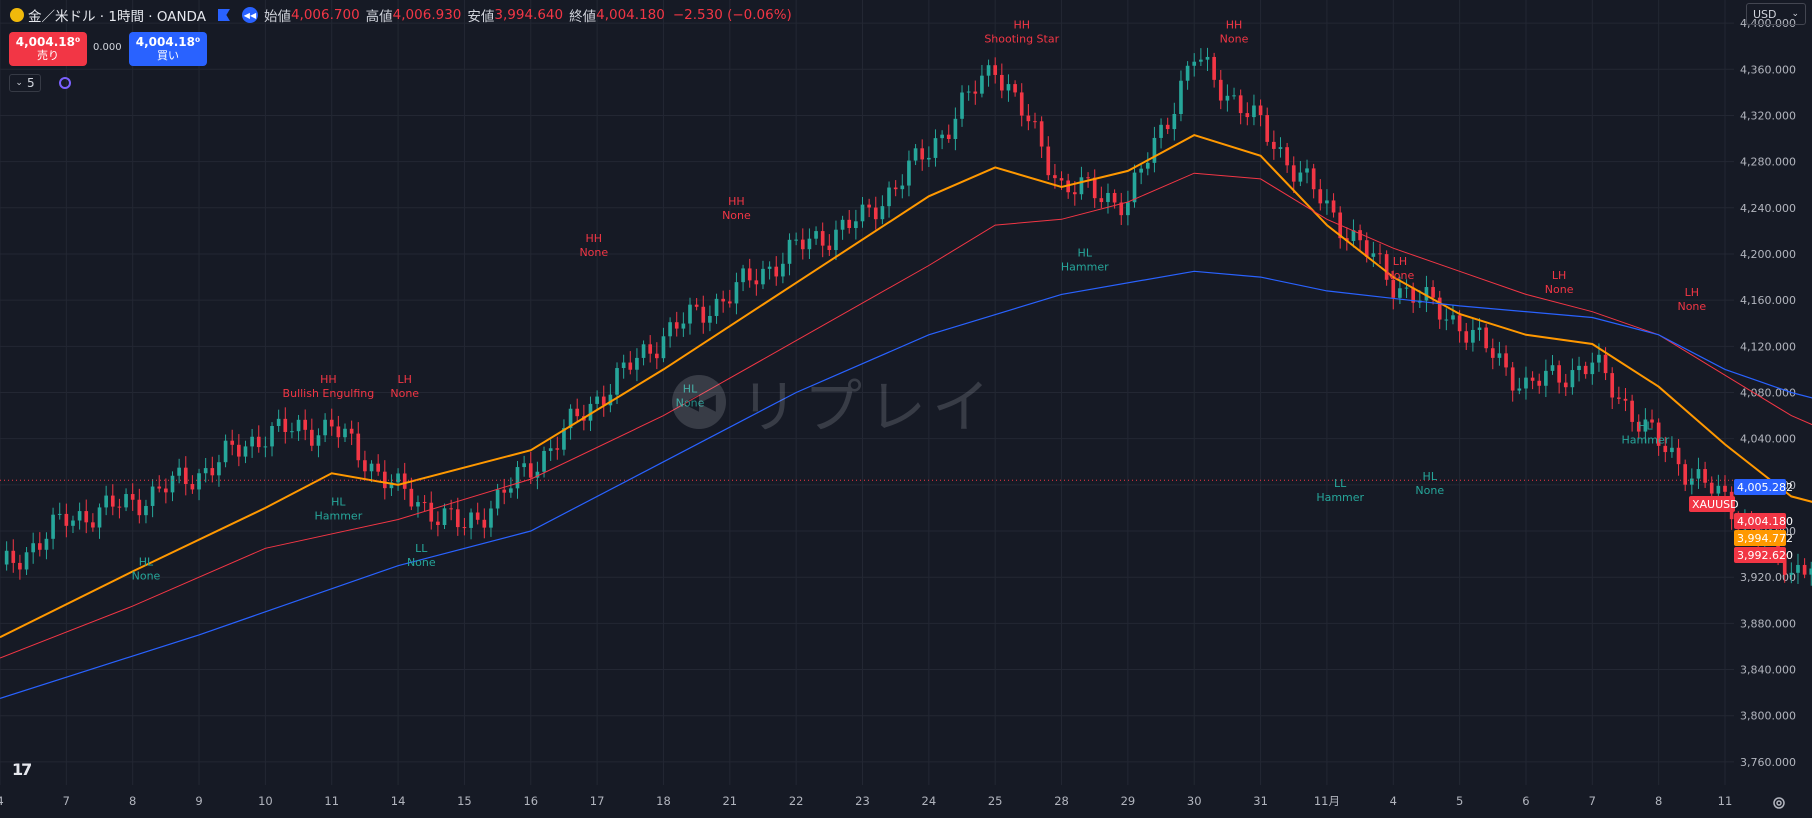 The height and width of the screenshot is (818, 1812). What do you see at coordinates (1773, 409) in the screenshot?
I see `price-axis` at bounding box center [1773, 409].